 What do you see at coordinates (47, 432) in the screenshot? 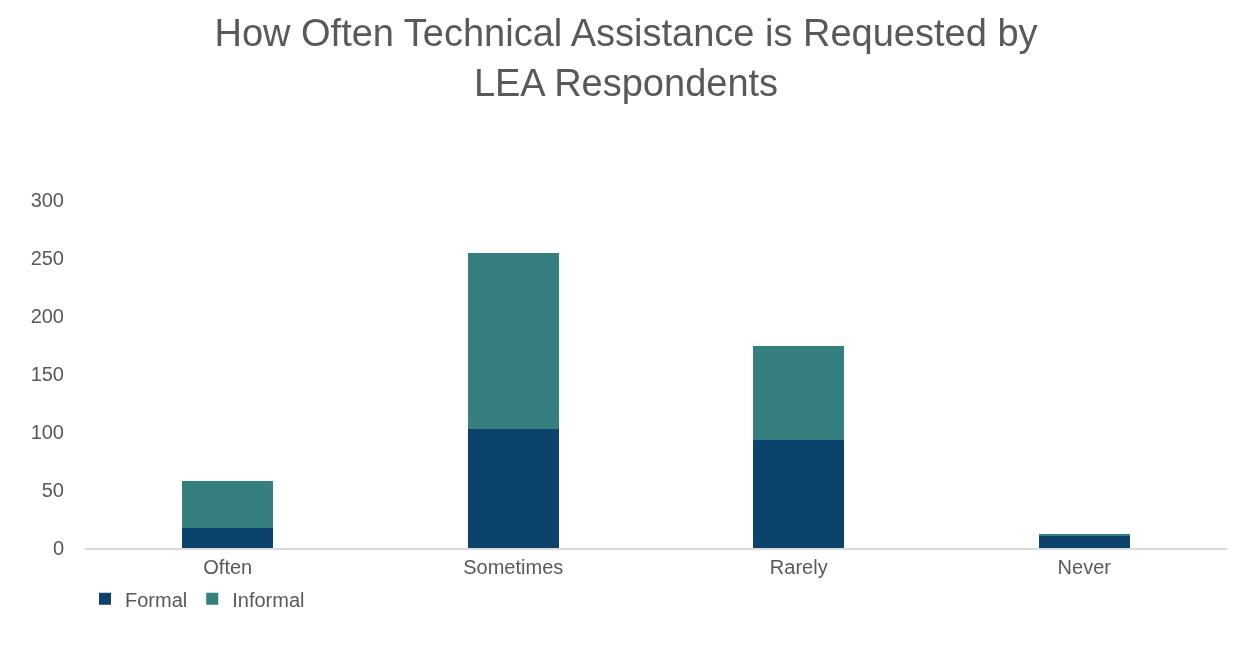
I see `y-tick-label: 100` at bounding box center [47, 432].